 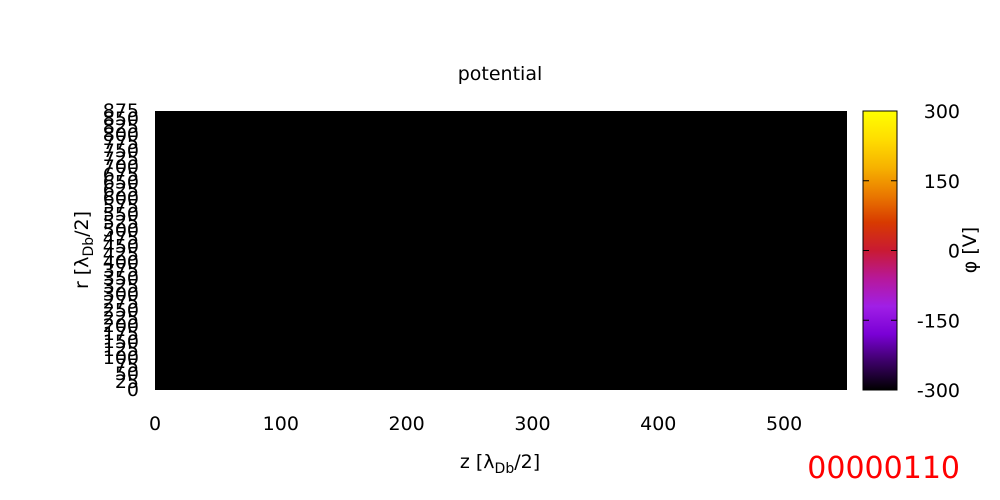 I want to click on y-tick-label: 200, so click(x=121, y=326).